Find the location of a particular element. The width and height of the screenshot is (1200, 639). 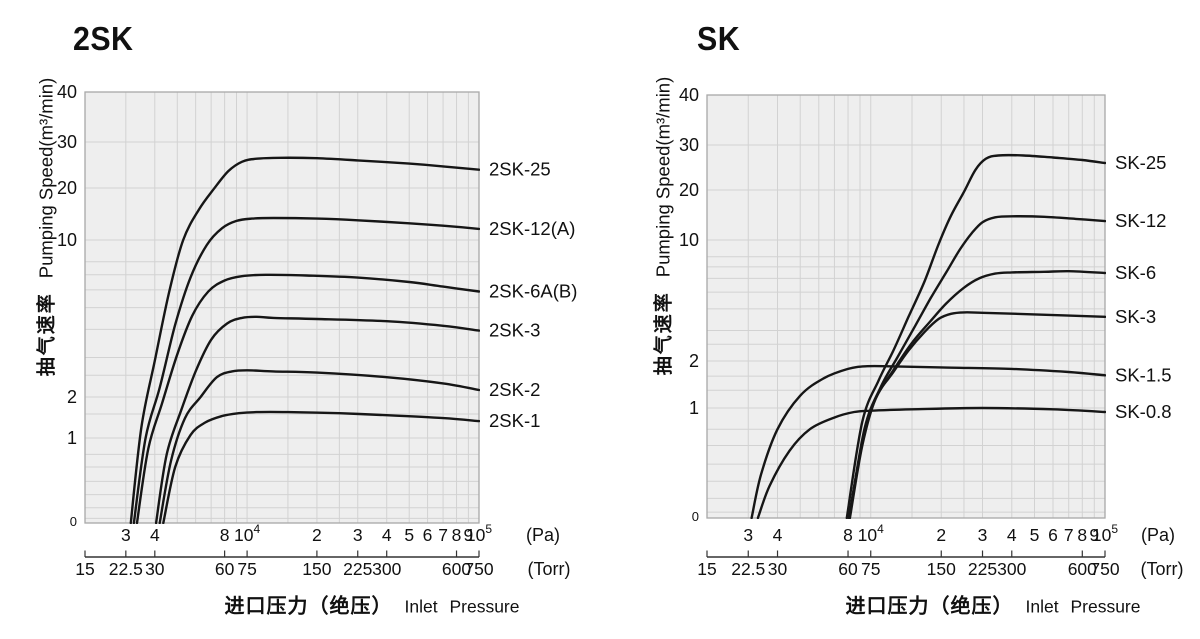

curve-label-2SK-25: 2SK-25 is located at coordinates (520, 169).